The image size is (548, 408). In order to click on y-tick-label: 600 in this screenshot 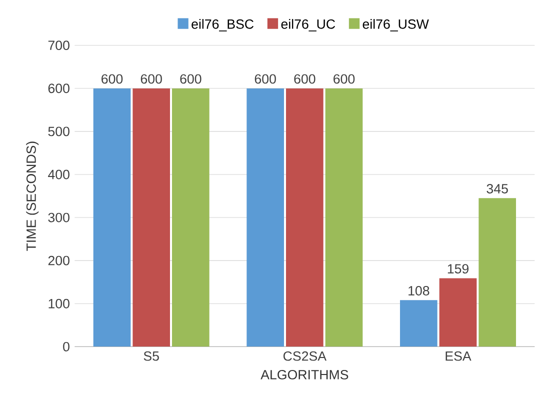, I will do `click(59, 89)`.